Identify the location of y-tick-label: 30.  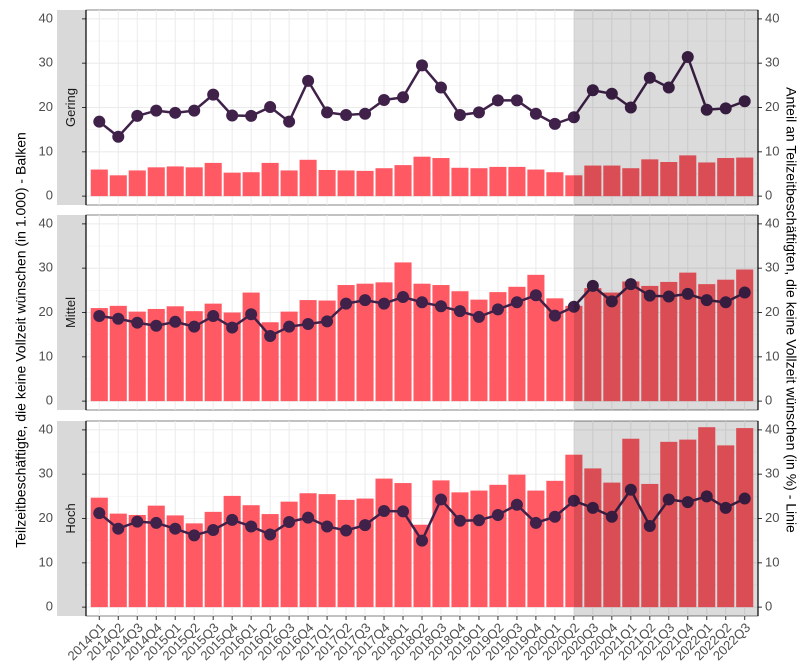
(46, 473).